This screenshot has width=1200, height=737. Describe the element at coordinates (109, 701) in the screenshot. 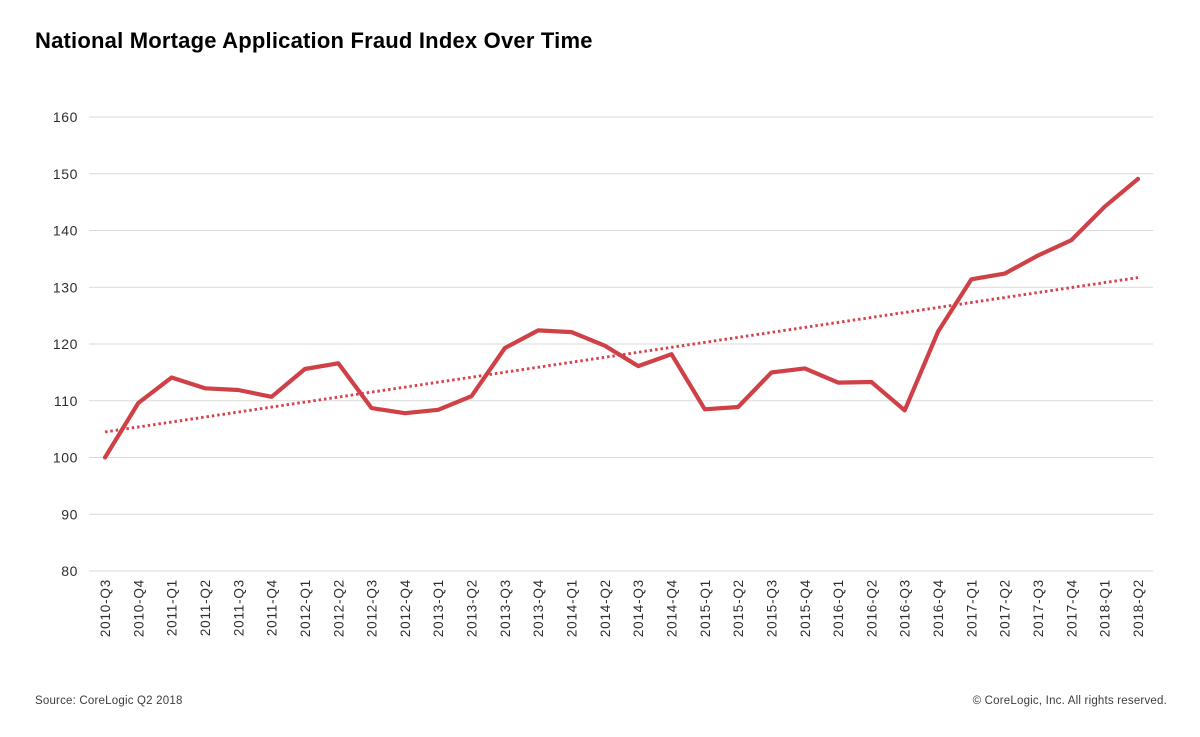

I see `source-text: Source: CoreLogic Q2 2018` at that location.